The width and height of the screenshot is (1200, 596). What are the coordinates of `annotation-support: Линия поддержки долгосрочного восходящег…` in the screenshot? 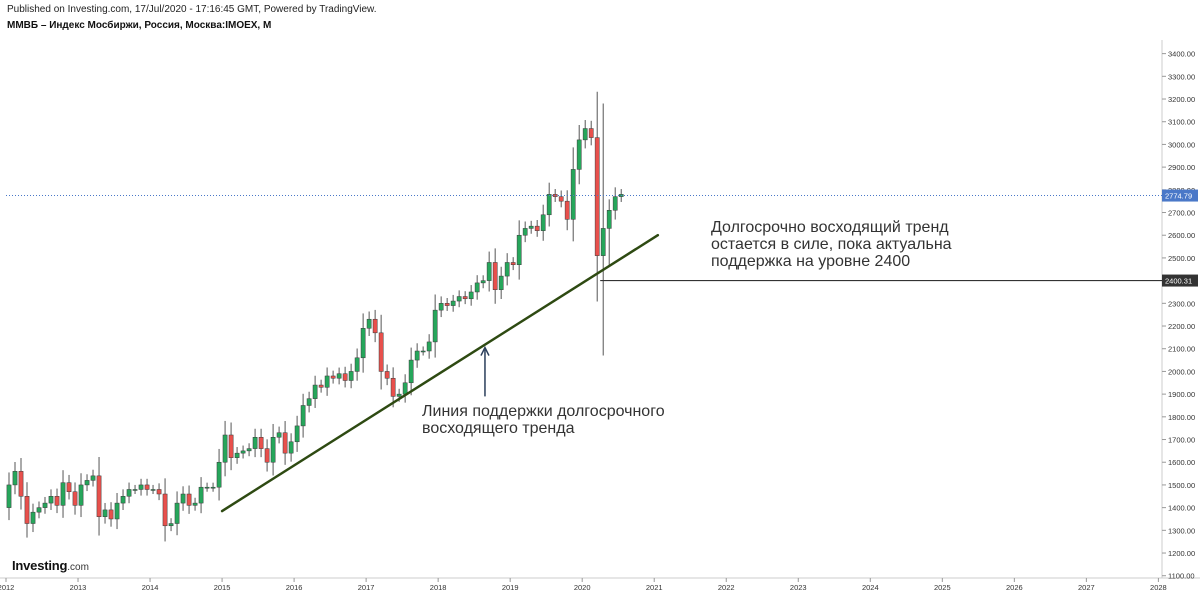 It's located at (543, 420).